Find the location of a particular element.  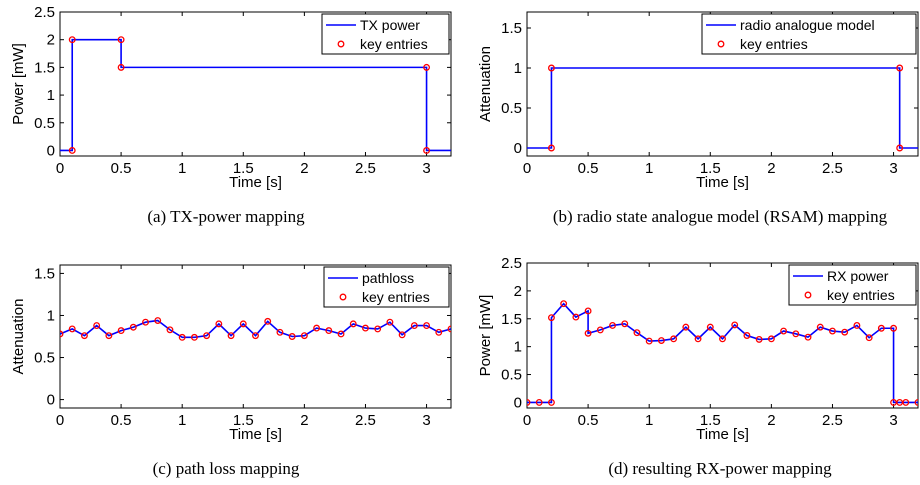

legend-label-line: TX power is located at coordinates (390, 25).